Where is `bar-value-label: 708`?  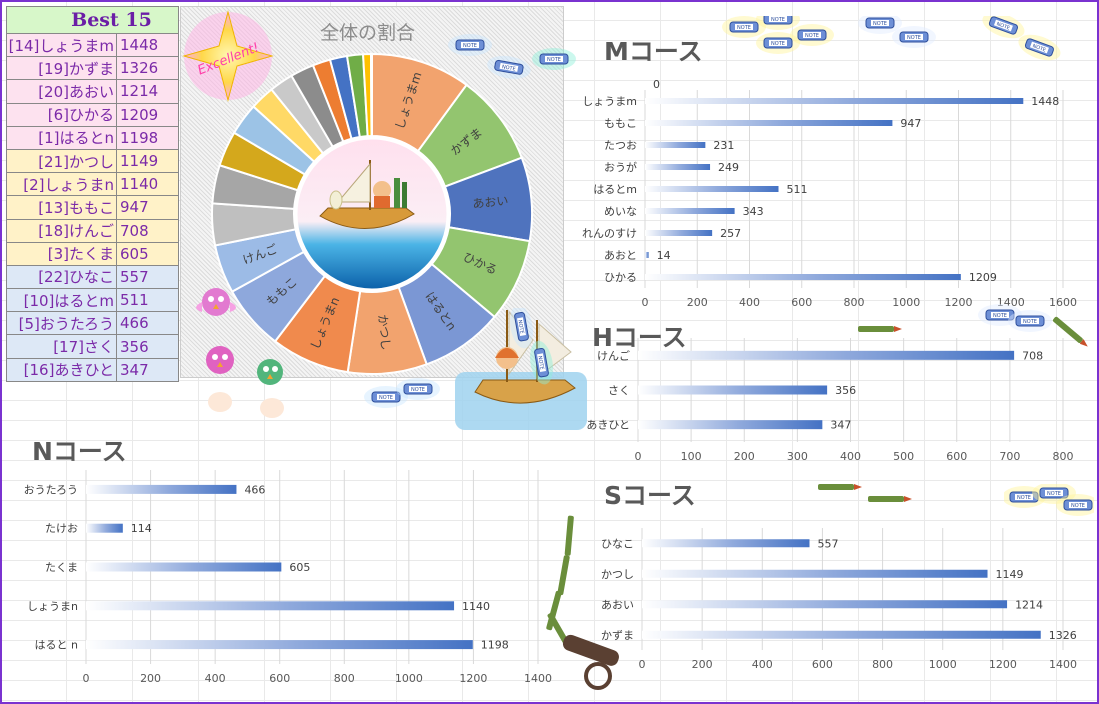 bar-value-label: 708 is located at coordinates (1032, 355).